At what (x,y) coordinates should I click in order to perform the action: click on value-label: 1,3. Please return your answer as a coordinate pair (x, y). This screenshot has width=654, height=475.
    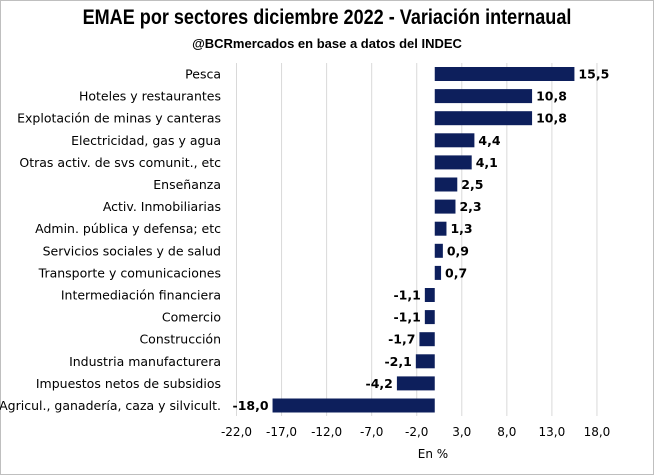
    Looking at the image, I should click on (461, 228).